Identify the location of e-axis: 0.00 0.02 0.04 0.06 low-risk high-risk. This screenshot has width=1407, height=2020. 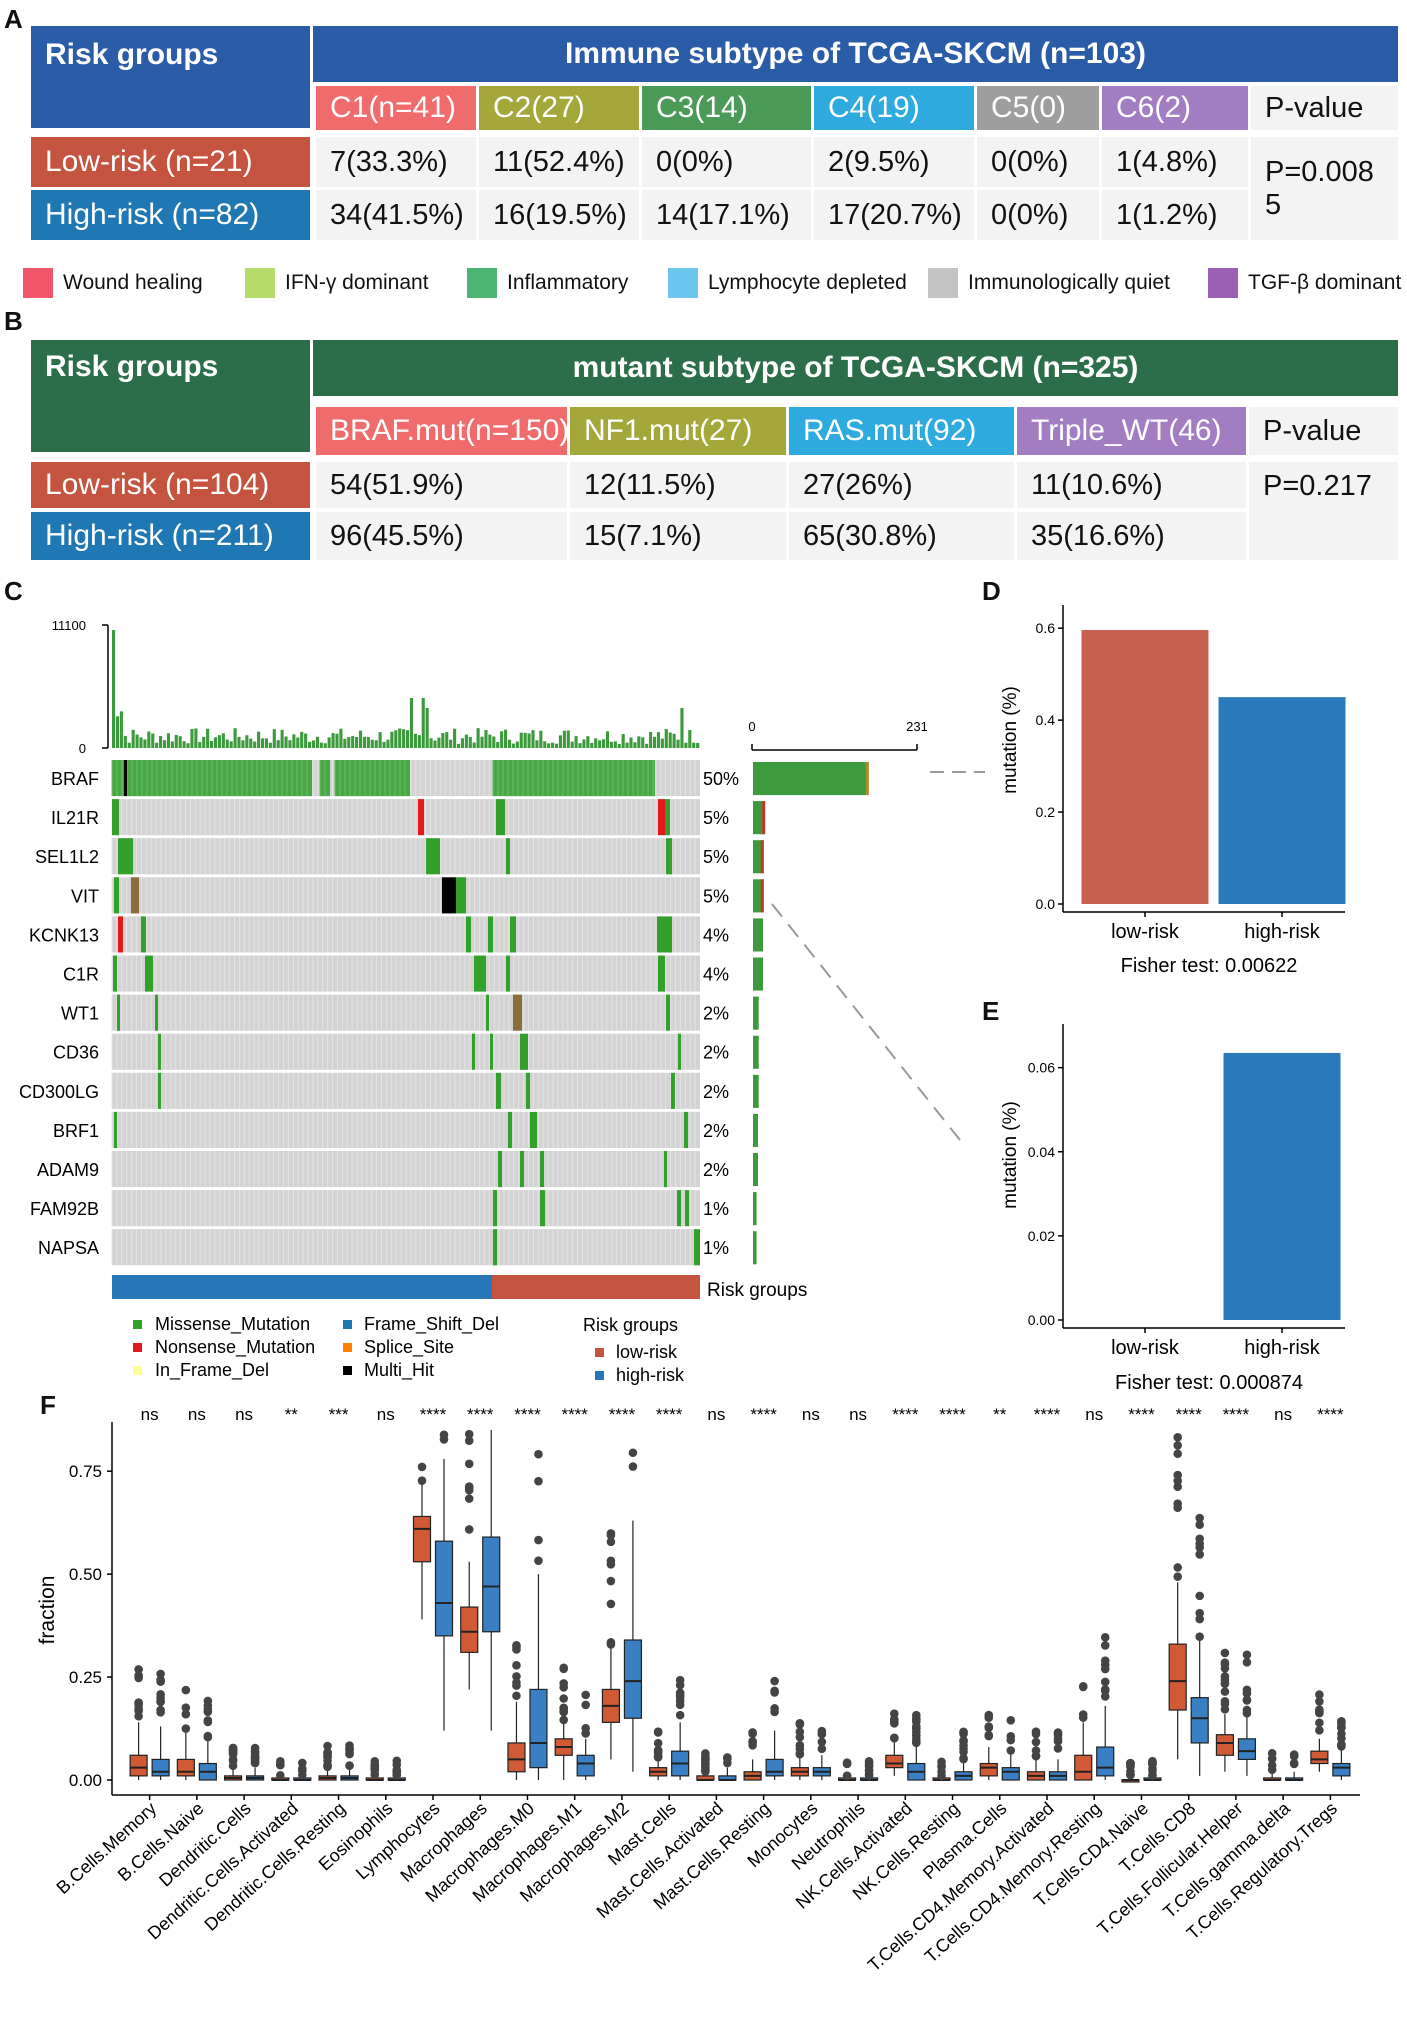
(1186, 1191).